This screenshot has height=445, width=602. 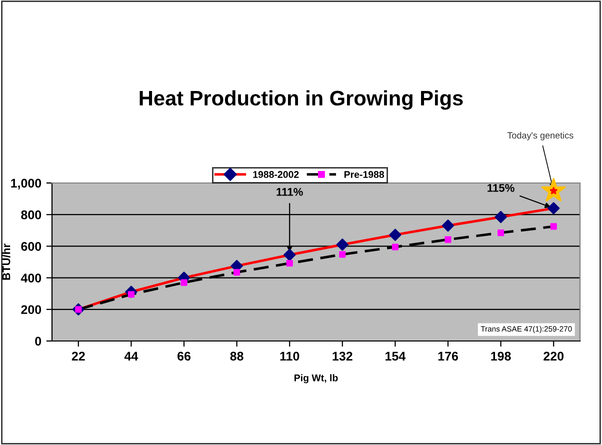 What do you see at coordinates (131, 356) in the screenshot?
I see `x-tick-label: 44` at bounding box center [131, 356].